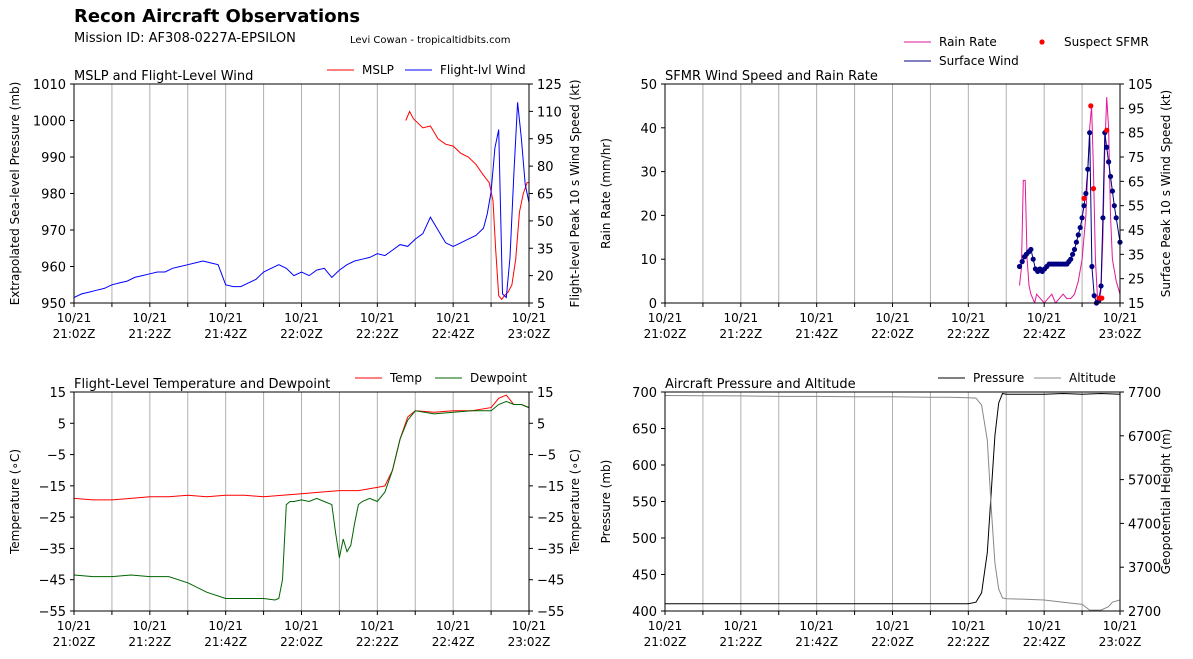 This screenshot has height=659, width=1193. I want to click on legend-label: MSLP, so click(378, 70).